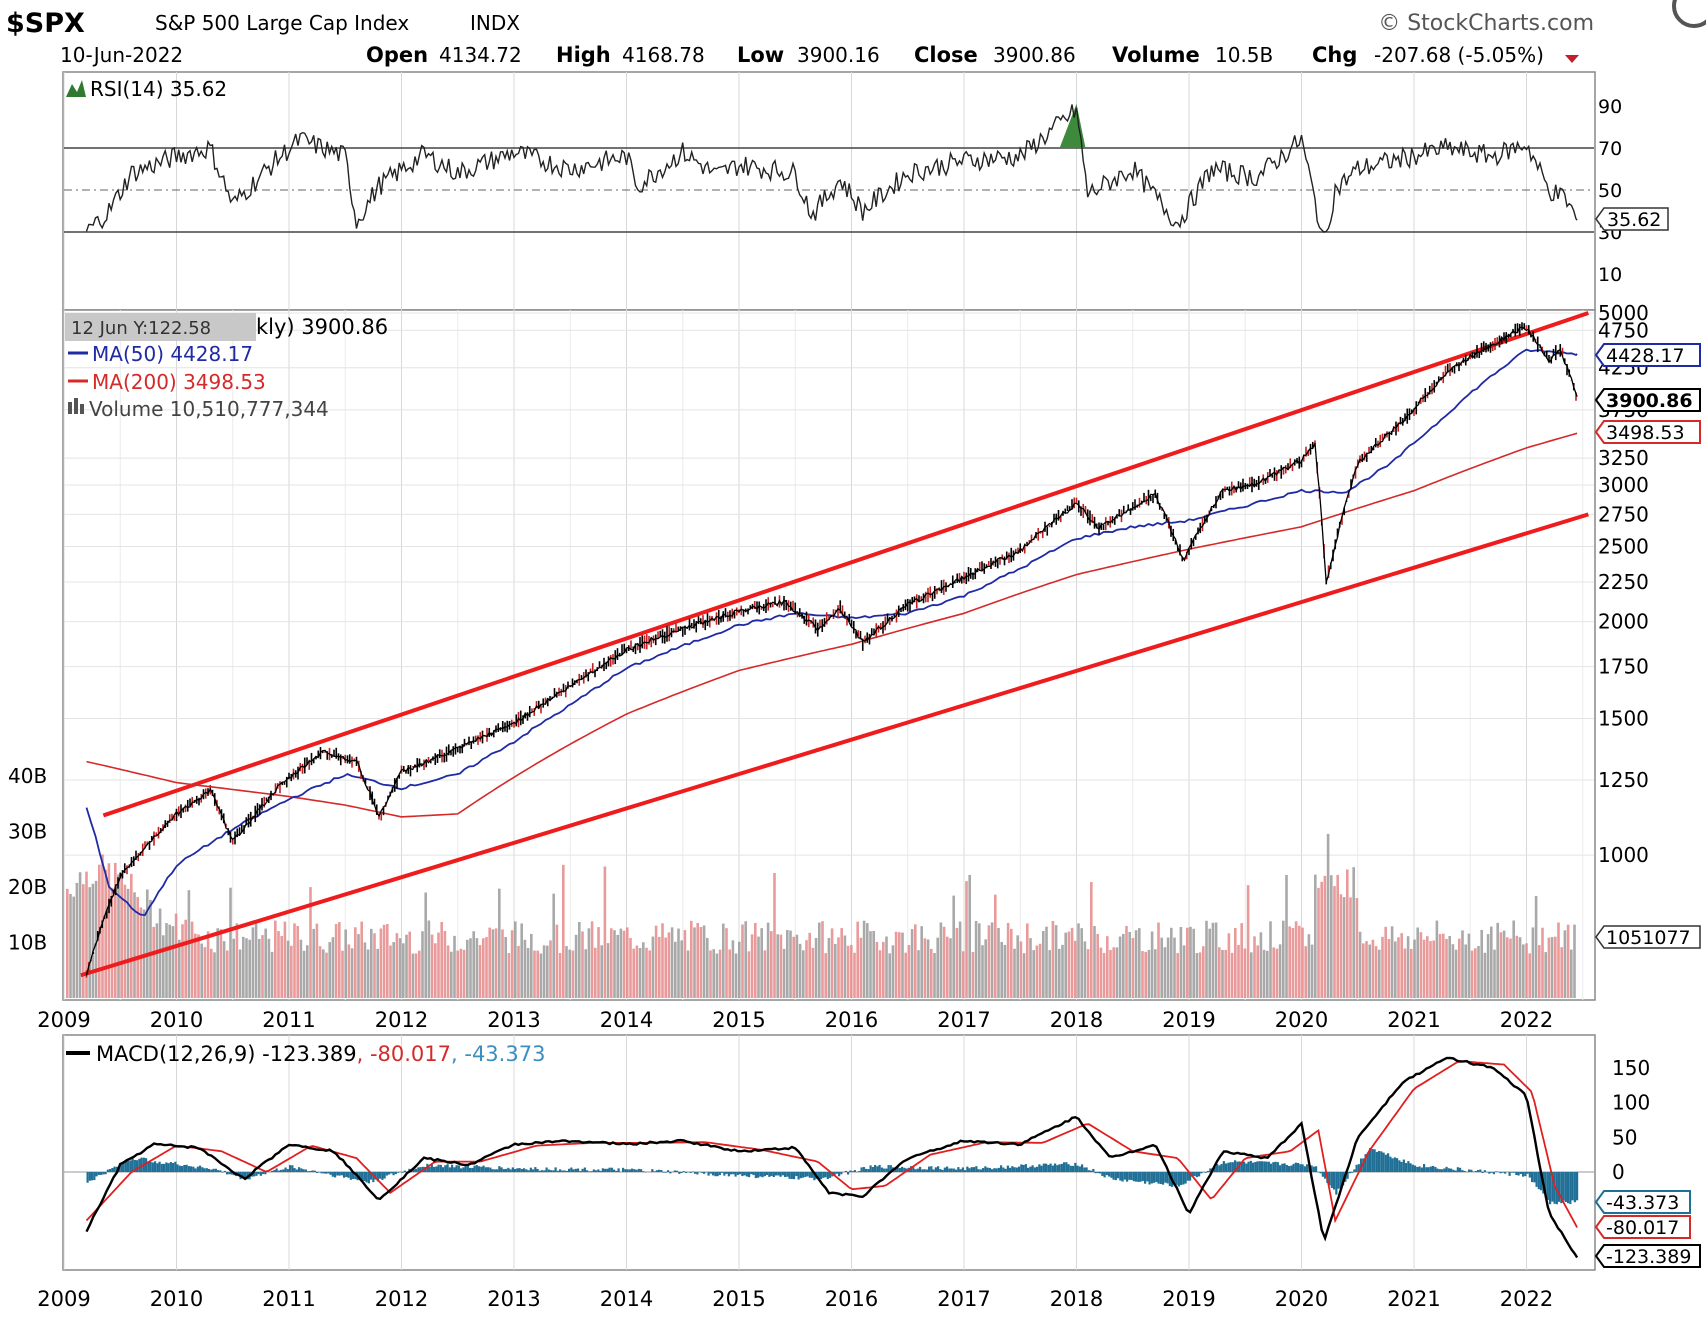 The image size is (1706, 1318). What do you see at coordinates (27, 887) in the screenshot?
I see `volume-tick-label: 20B` at bounding box center [27, 887].